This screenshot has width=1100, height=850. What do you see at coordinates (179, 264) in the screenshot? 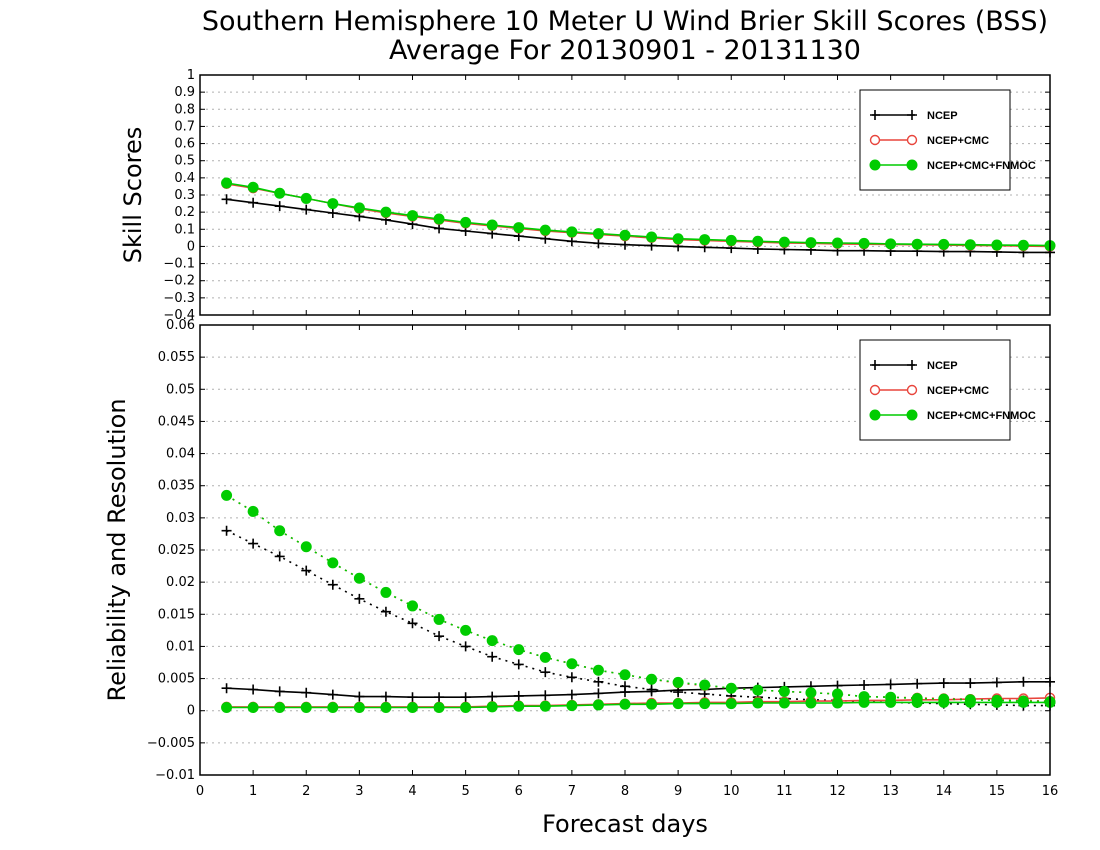
I see `y-tick-label: −0.1` at bounding box center [179, 264].